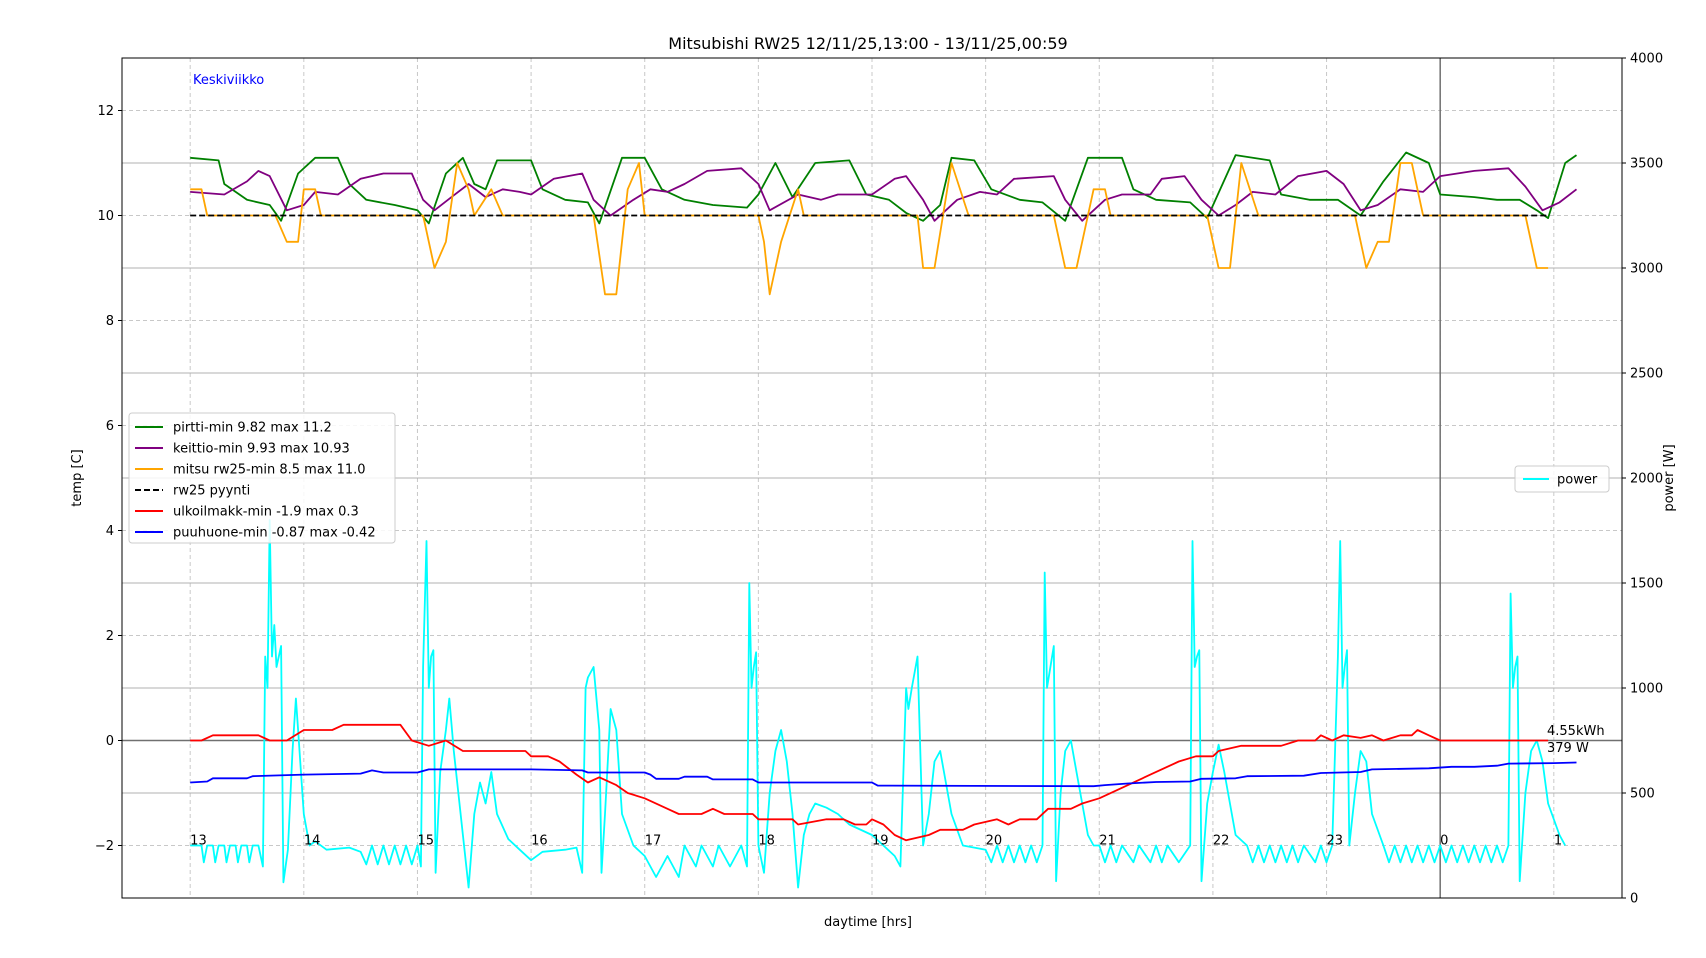 The height and width of the screenshot is (958, 1706). Describe the element at coordinates (261, 449) in the screenshot. I see `legend-label-keittio: keittio-min 9.93 max 10.93` at that location.